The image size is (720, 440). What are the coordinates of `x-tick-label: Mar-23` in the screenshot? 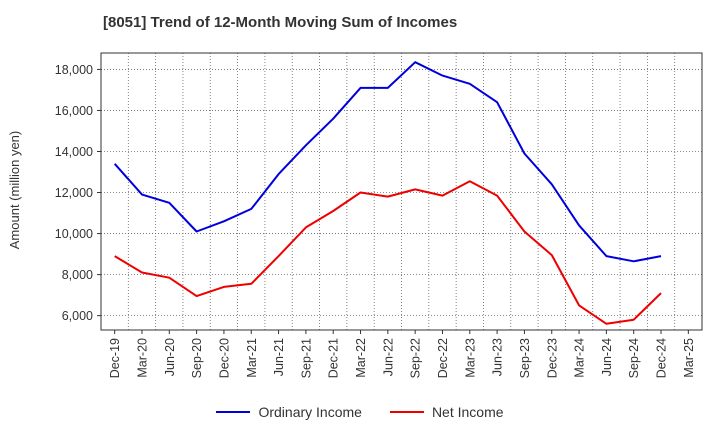 It's located at (470, 358).